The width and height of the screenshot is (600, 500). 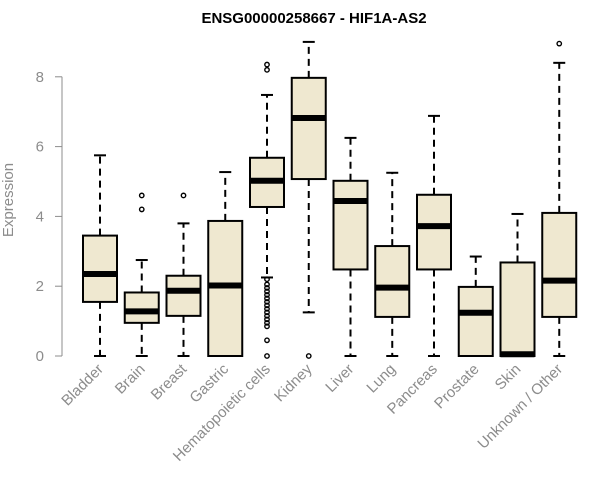 What do you see at coordinates (457, 387) in the screenshot?
I see `x-tick-label: Prostate` at bounding box center [457, 387].